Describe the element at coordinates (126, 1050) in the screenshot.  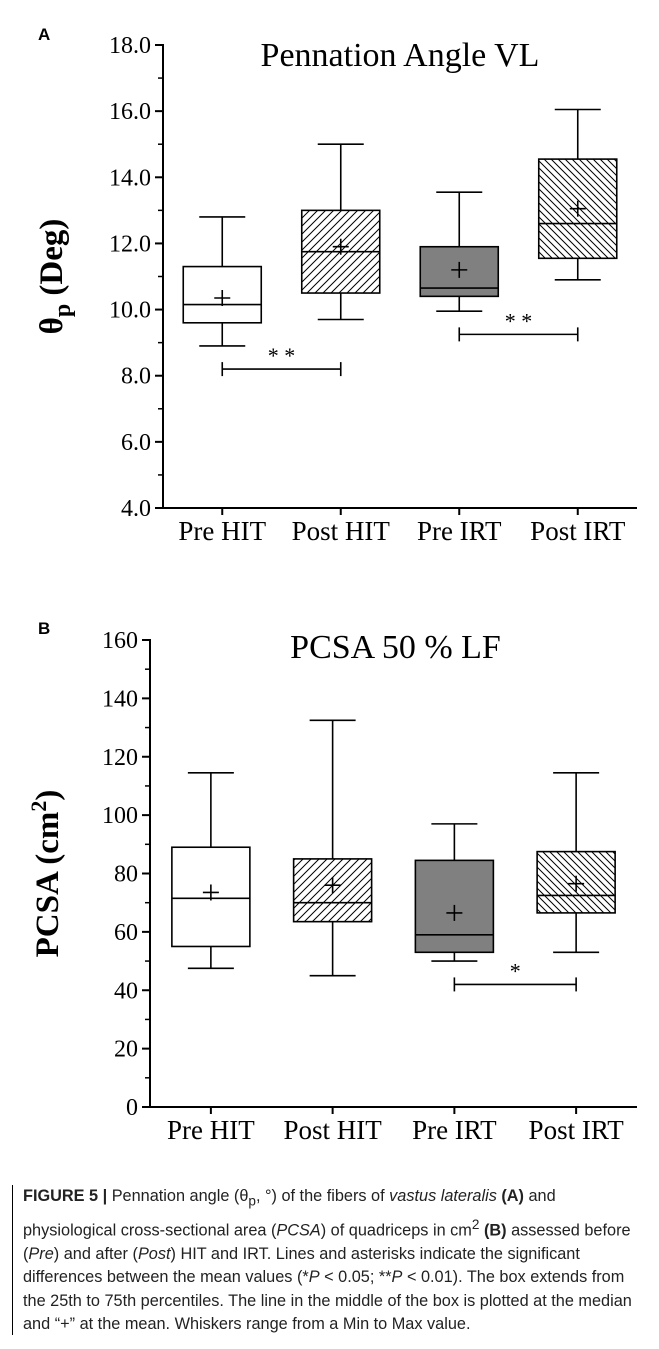
I see `y-tick-label: 20` at that location.